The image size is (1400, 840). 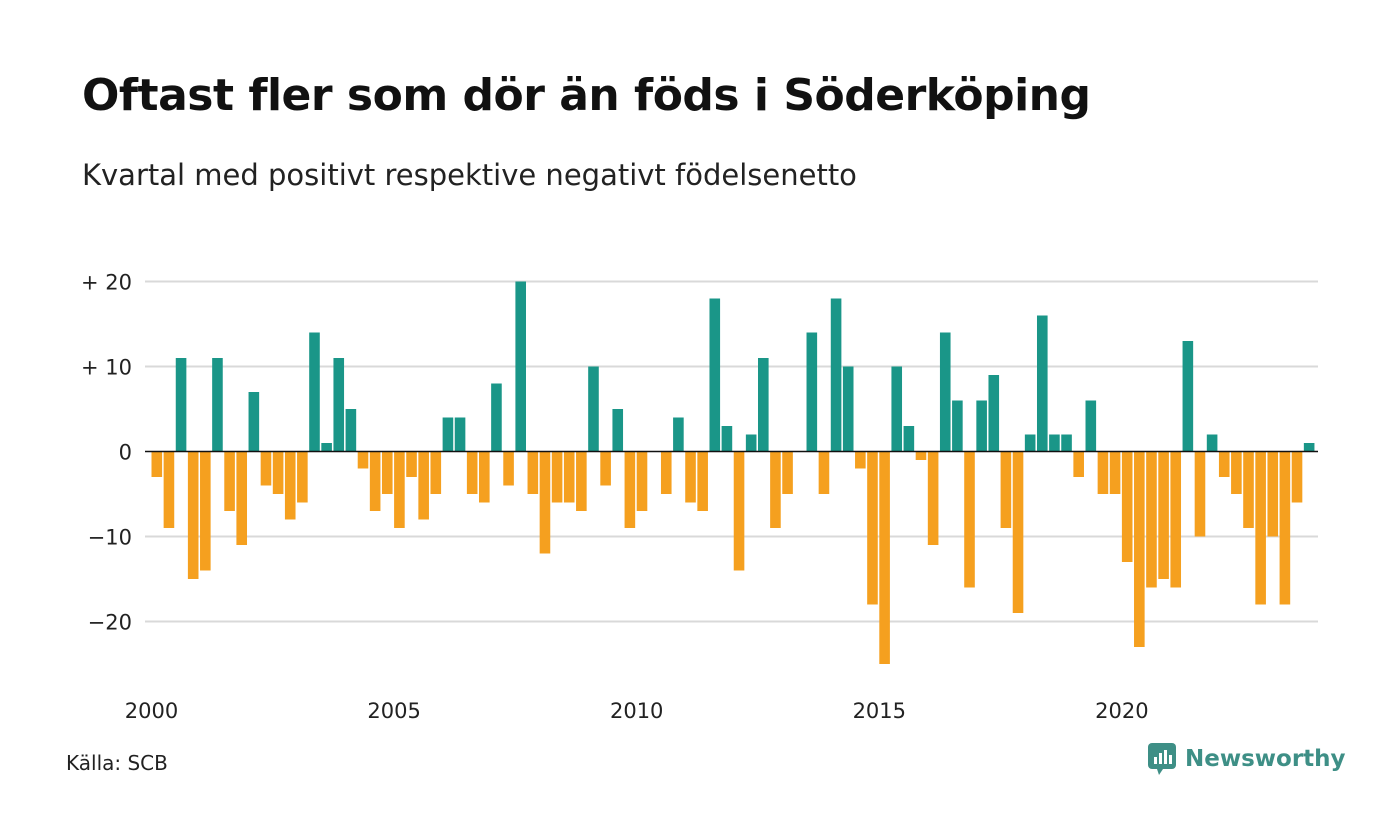 I want to click on brand-logo: Newsworthy, so click(x=1246, y=759).